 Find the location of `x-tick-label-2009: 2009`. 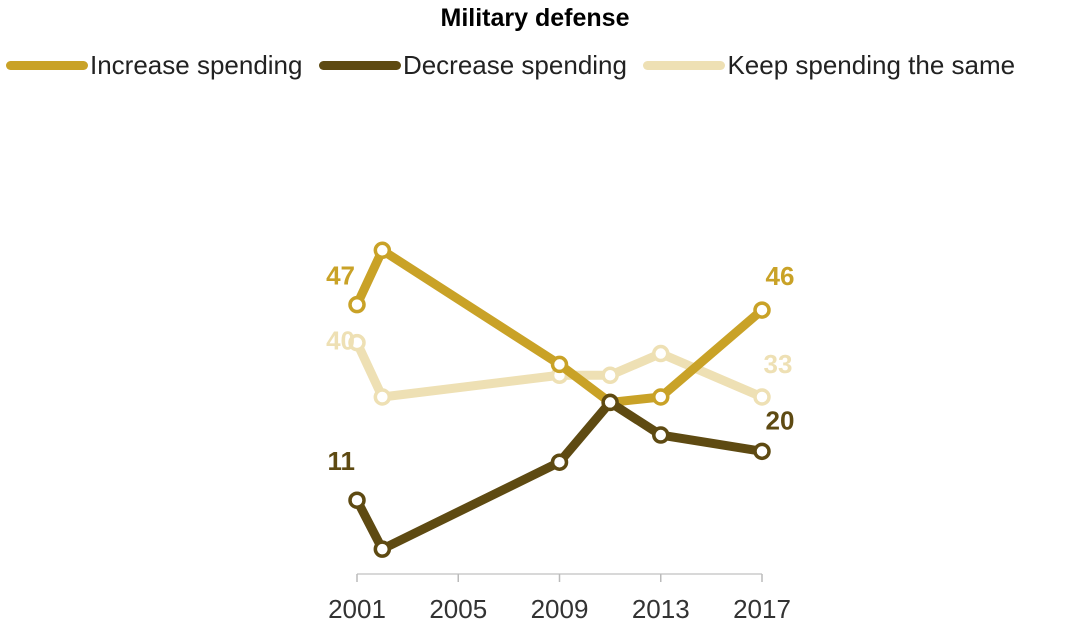

x-tick-label-2009: 2009 is located at coordinates (560, 609).